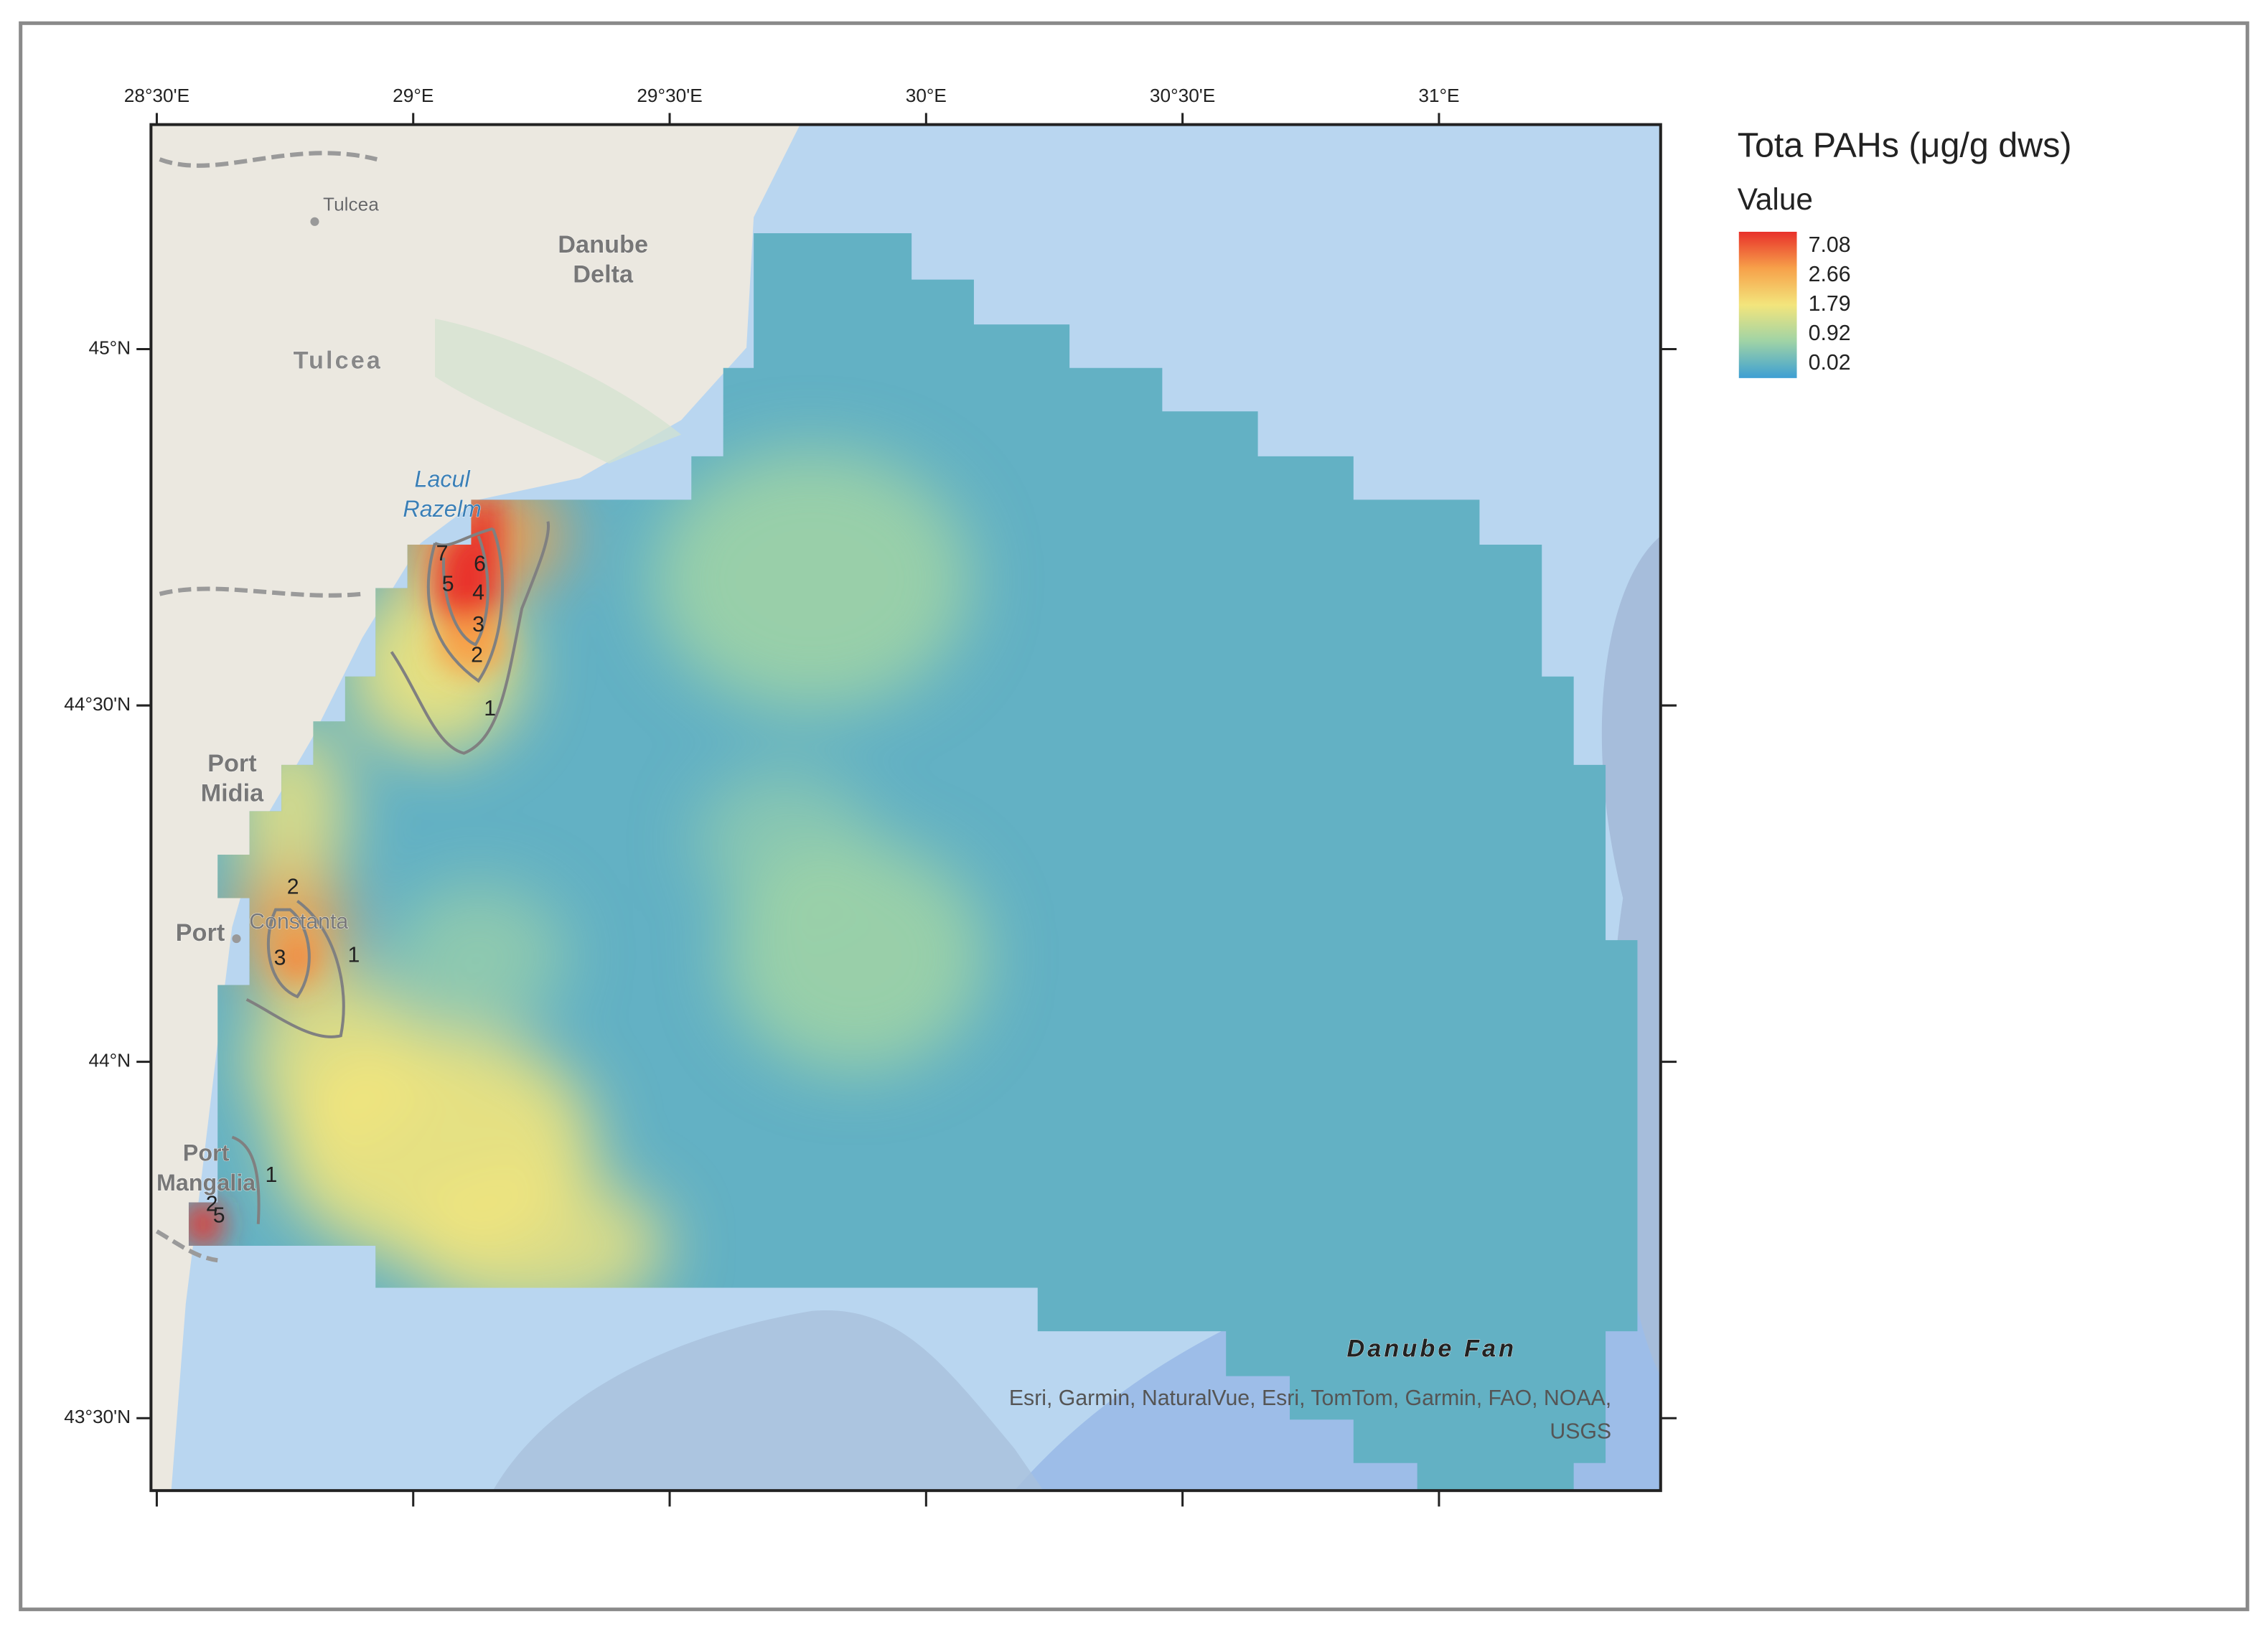 This screenshot has height=1634, width=2268. I want to click on border, so click(266, 707).